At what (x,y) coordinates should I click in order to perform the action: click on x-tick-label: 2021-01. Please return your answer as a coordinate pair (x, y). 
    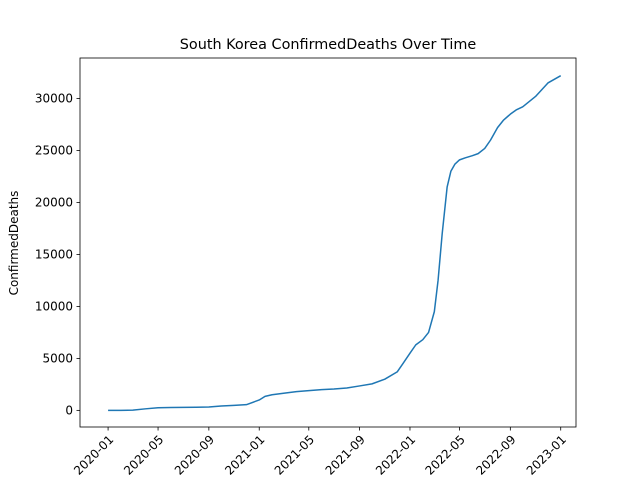
    Looking at the image, I should click on (244, 454).